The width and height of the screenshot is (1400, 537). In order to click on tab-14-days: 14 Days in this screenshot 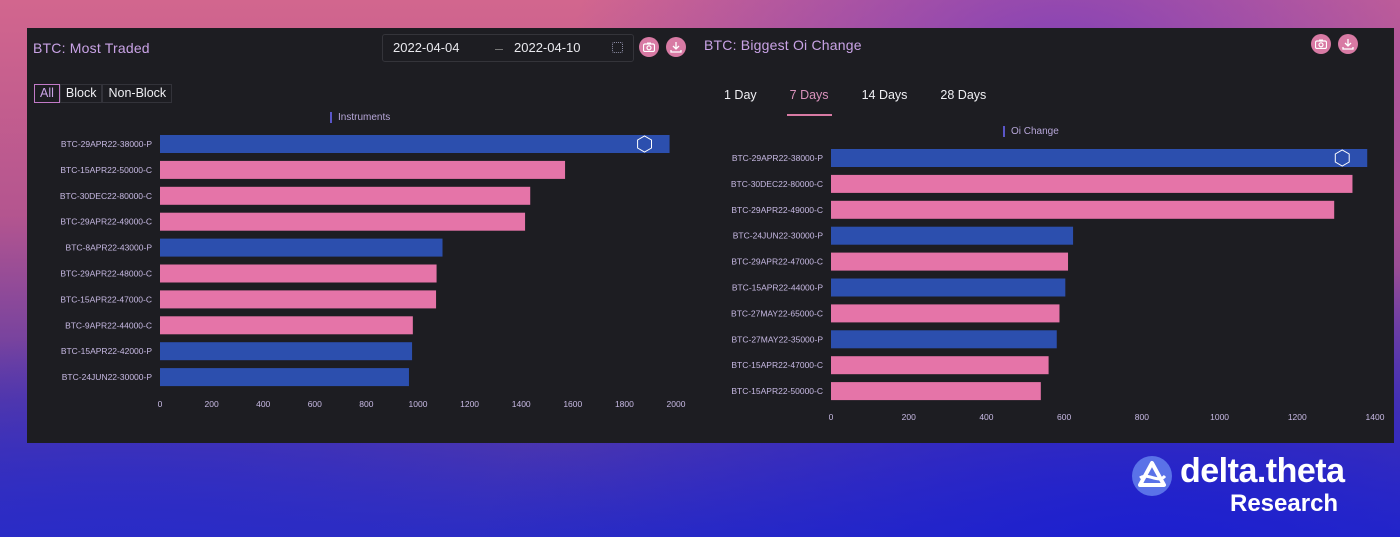, I will do `click(884, 95)`.